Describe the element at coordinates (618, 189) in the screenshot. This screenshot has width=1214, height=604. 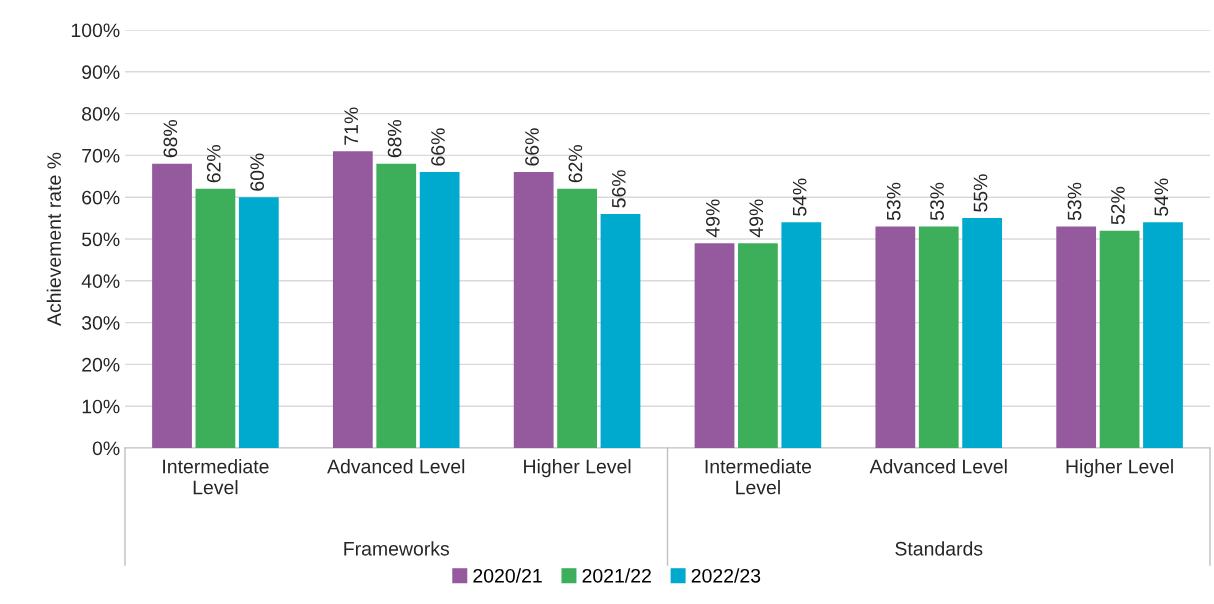
I see `data-label: 56%` at that location.